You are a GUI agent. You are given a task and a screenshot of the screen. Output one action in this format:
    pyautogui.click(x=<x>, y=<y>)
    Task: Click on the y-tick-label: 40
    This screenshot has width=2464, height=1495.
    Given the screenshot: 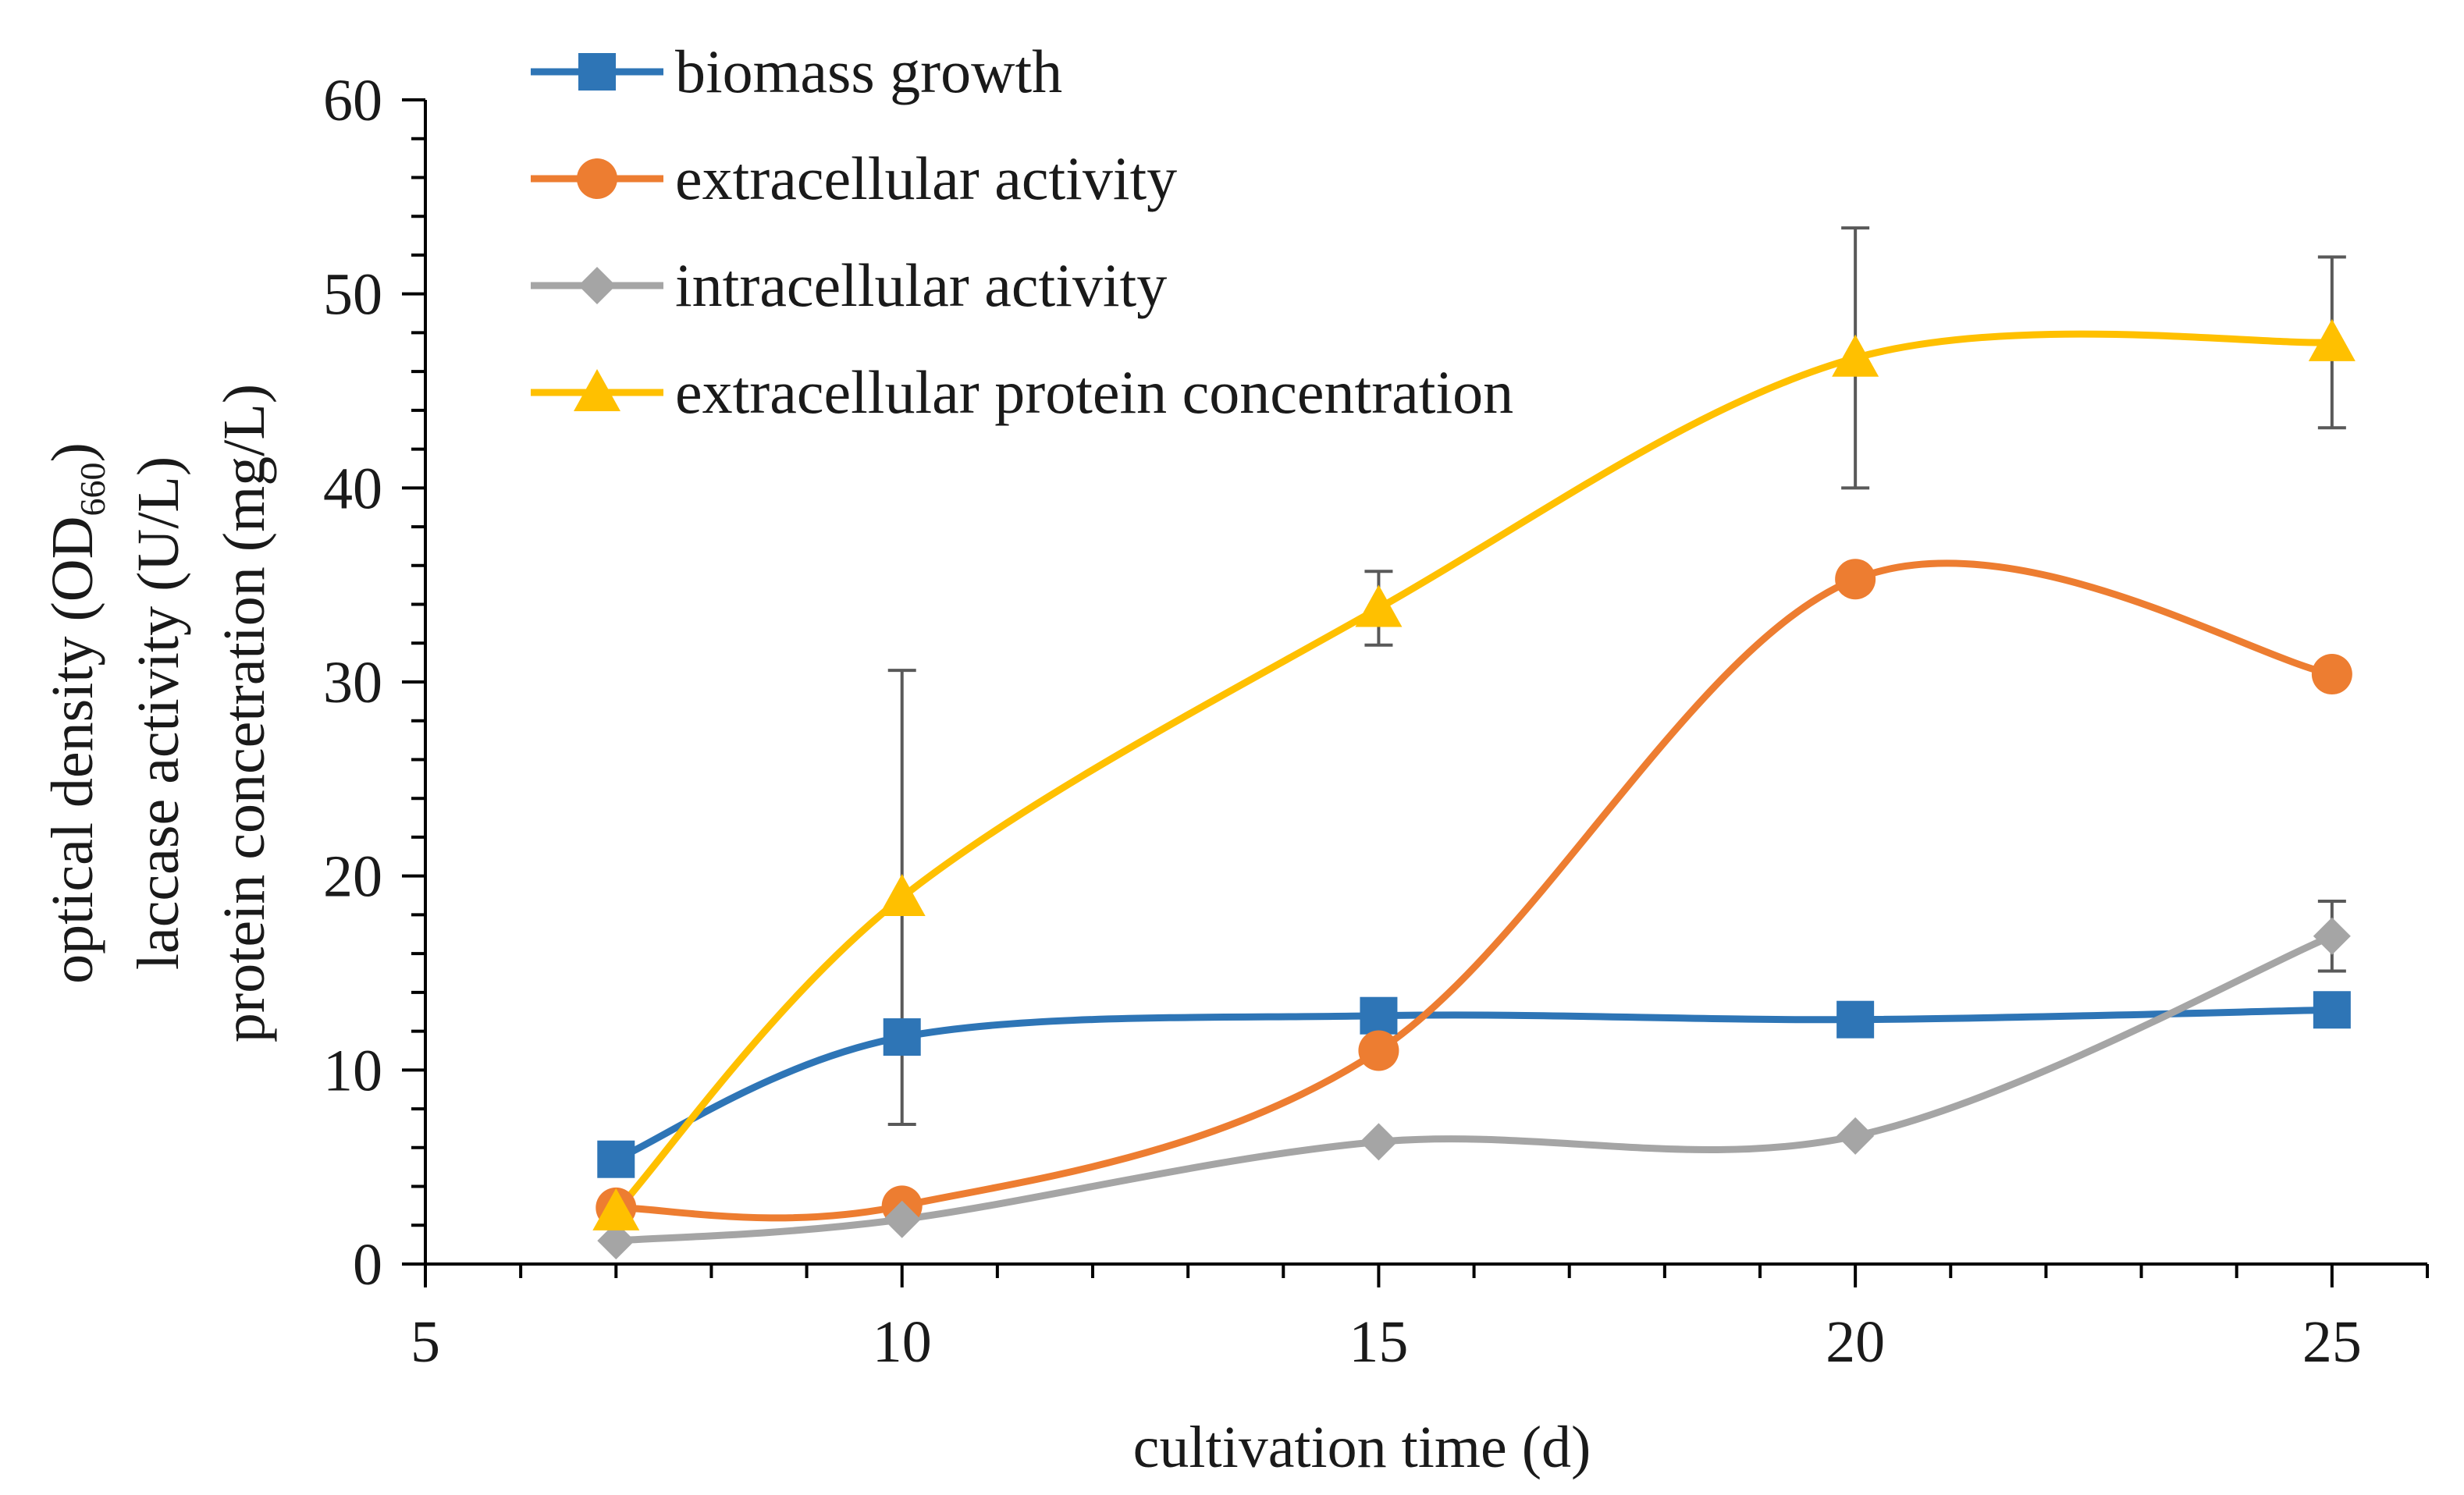 What is the action you would take?
    pyautogui.click(x=352, y=488)
    